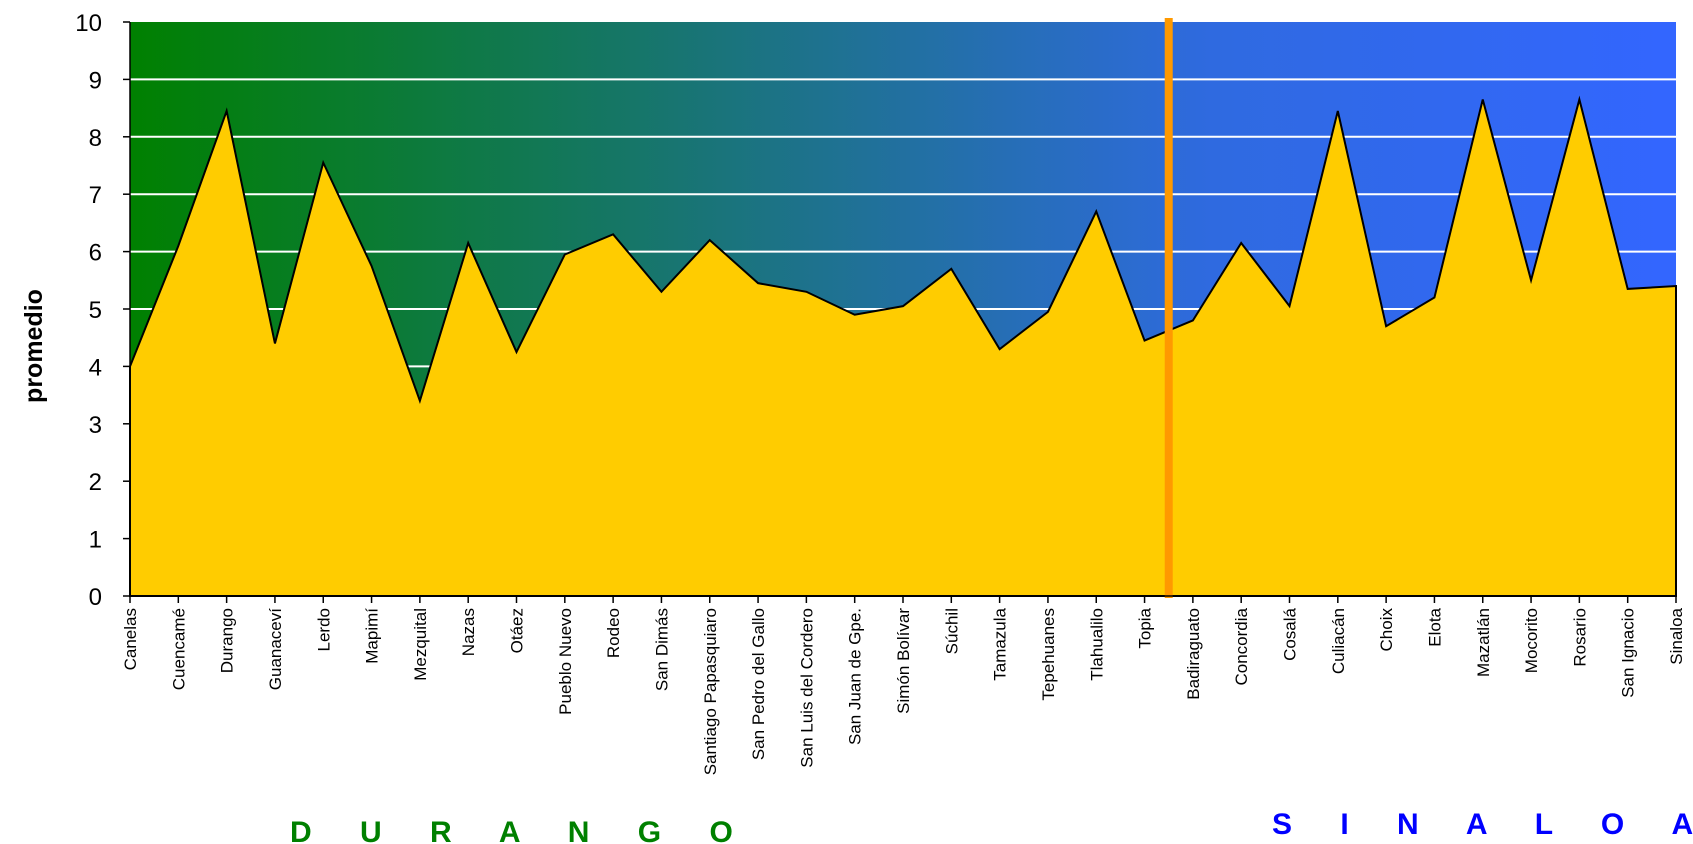 This screenshot has height=844, width=1693. What do you see at coordinates (95, 80) in the screenshot?
I see `y-tick-label: 9` at bounding box center [95, 80].